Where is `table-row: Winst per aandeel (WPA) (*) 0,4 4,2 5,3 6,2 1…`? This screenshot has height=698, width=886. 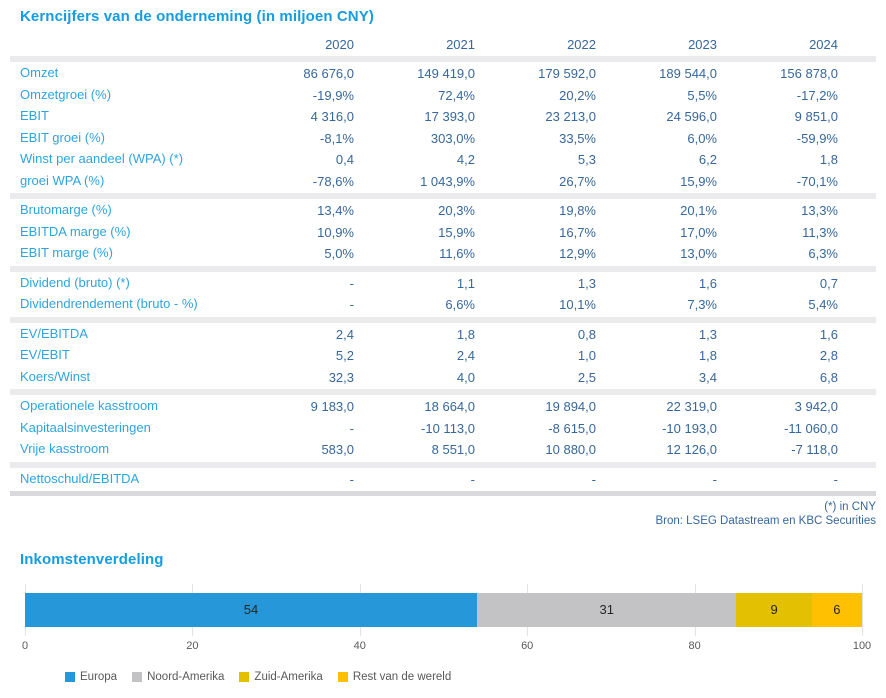
table-row: Winst per aandeel (WPA) (*) 0,4 4,2 5,3 6,2 1… is located at coordinates (443, 160).